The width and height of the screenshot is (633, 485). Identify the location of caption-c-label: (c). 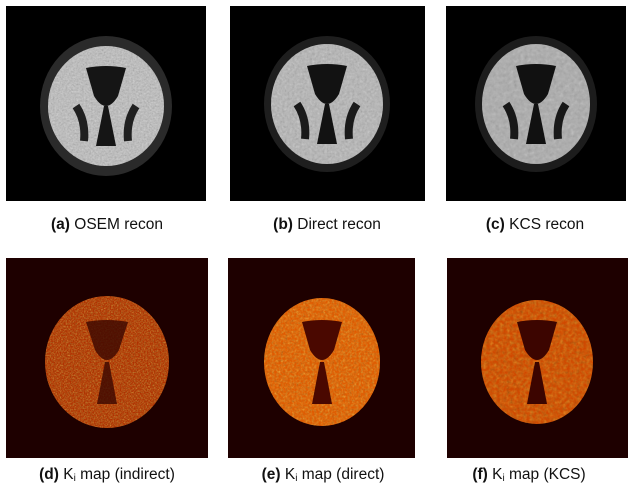
(495, 224).